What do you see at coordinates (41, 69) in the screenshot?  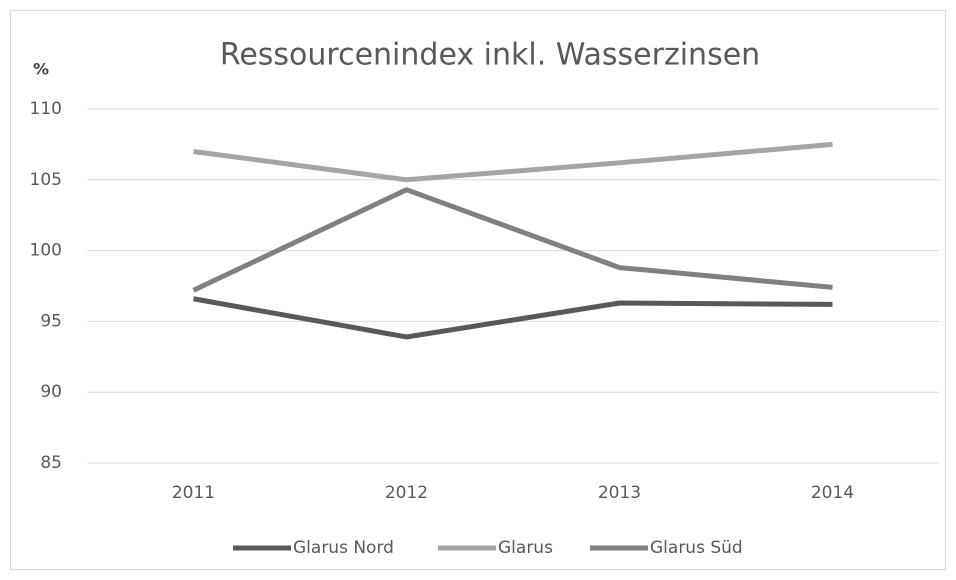 I see `y-axis-label: %` at bounding box center [41, 69].